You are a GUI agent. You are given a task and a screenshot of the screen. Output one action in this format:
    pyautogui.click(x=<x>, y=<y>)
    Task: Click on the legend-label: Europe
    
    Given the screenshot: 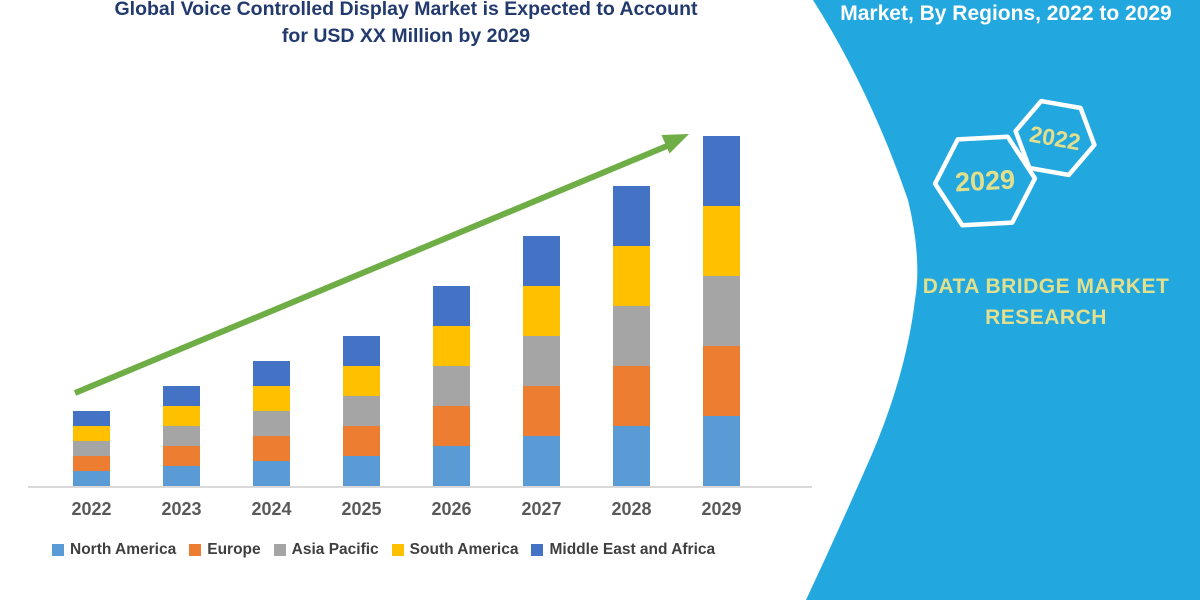 What is the action you would take?
    pyautogui.click(x=234, y=549)
    